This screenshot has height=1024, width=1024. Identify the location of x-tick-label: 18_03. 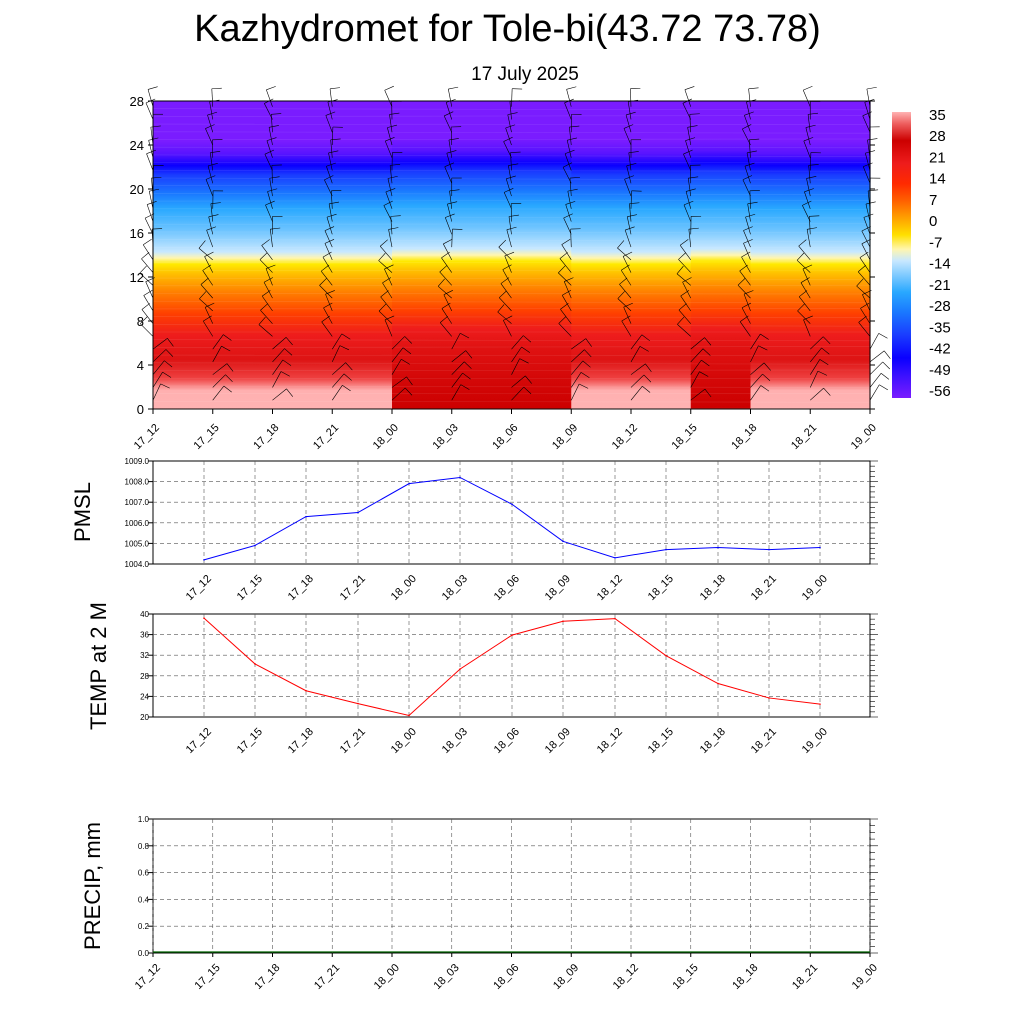
(455, 741).